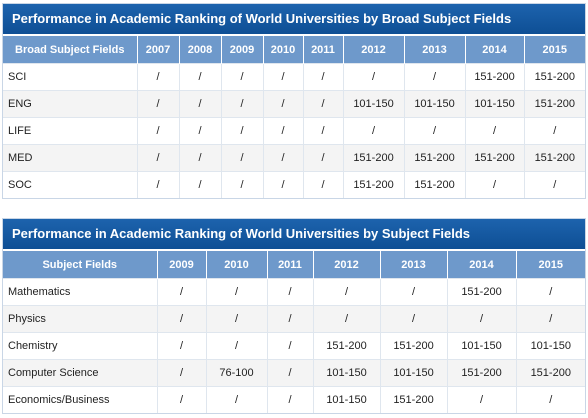 This screenshot has height=418, width=588. Describe the element at coordinates (294, 77) in the screenshot. I see `table-row: SCI / / / / / / / 151-200 151-200` at that location.